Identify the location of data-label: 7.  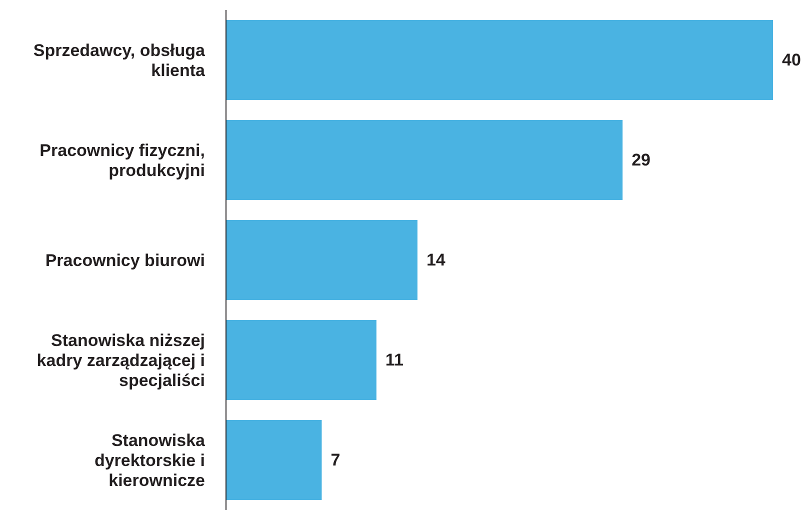
(335, 460).